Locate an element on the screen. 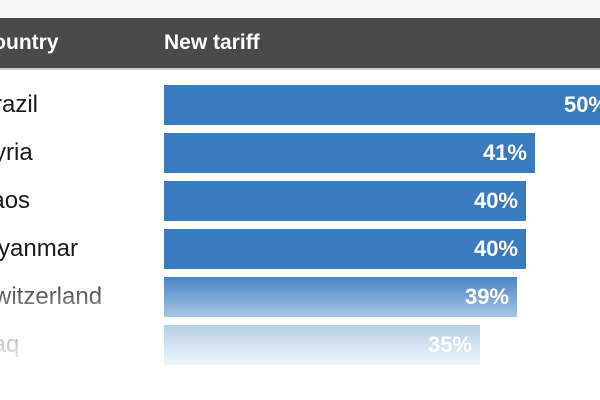 This screenshot has width=600, height=400. country-label: Iraq is located at coordinates (10, 344).